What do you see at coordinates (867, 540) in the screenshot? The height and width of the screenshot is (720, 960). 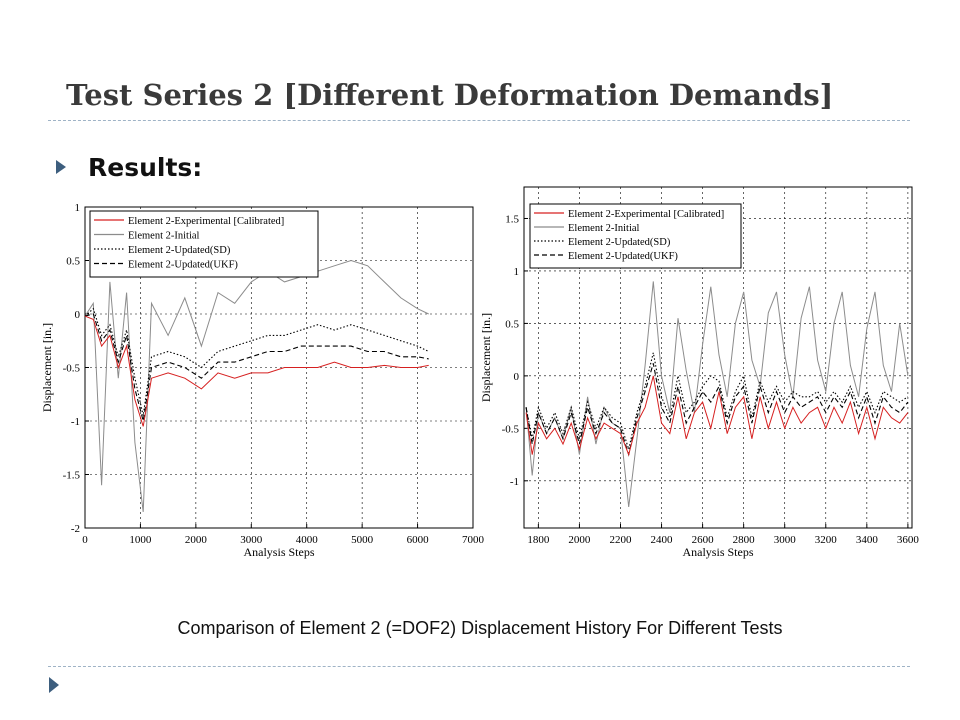 I see `x-tick-label: 3400` at bounding box center [867, 540].